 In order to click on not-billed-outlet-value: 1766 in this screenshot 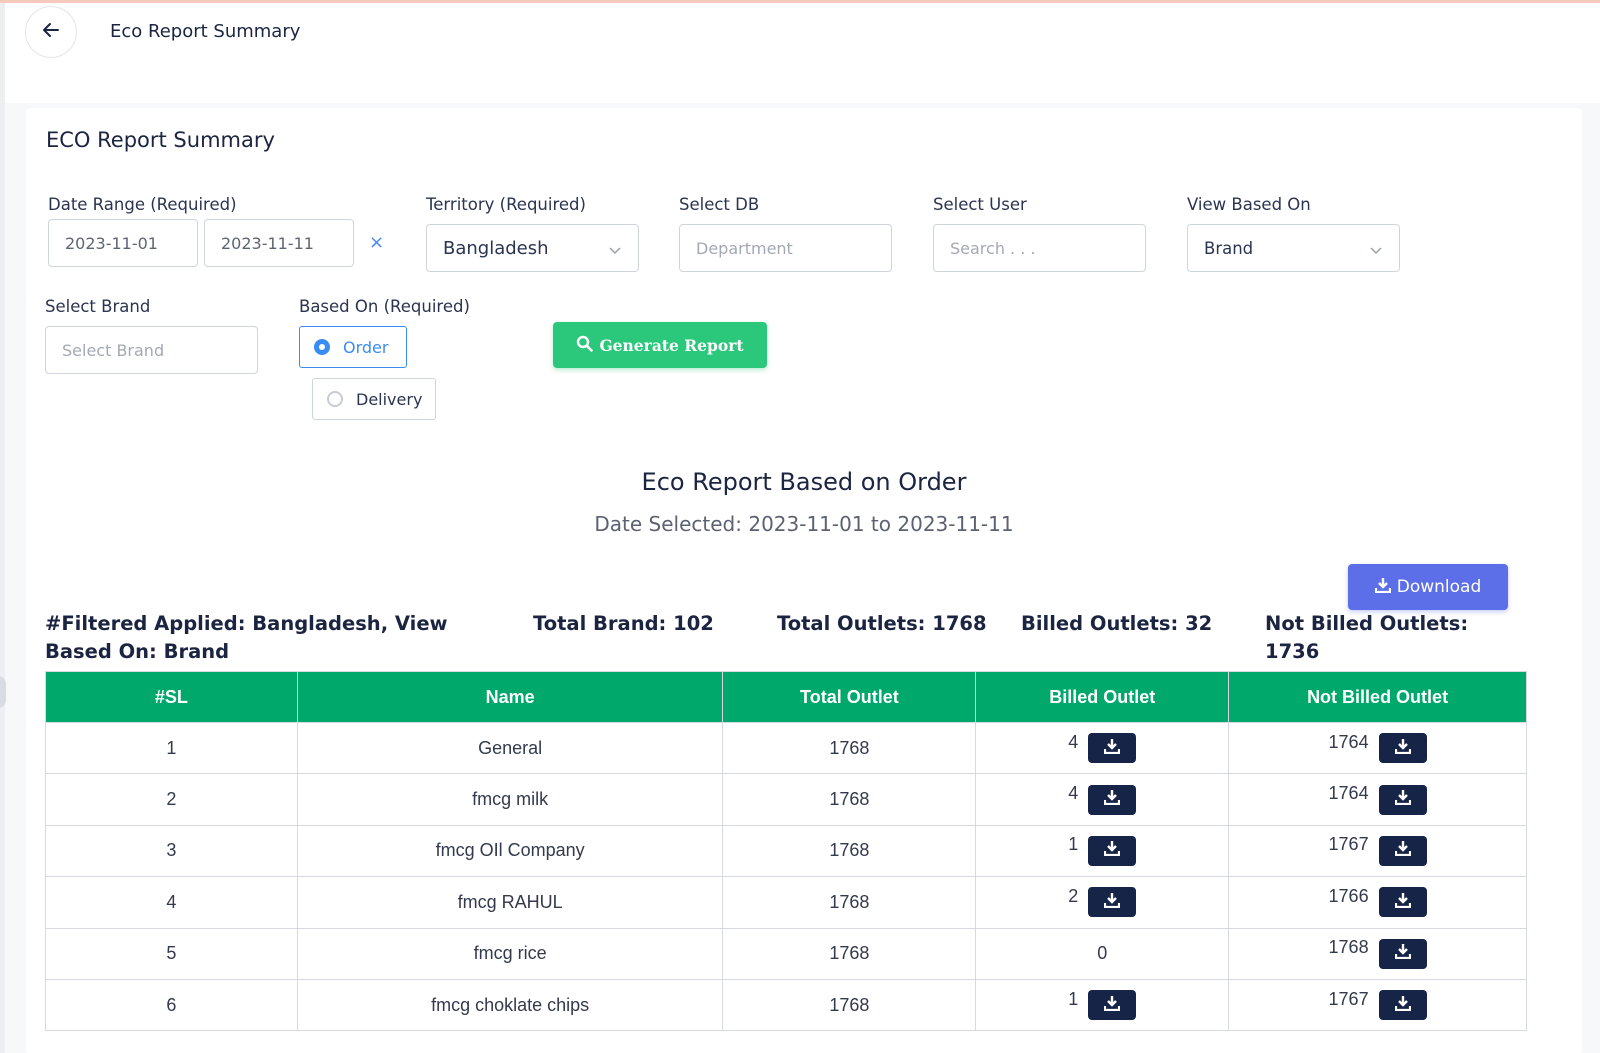, I will do `click(1348, 895)`.